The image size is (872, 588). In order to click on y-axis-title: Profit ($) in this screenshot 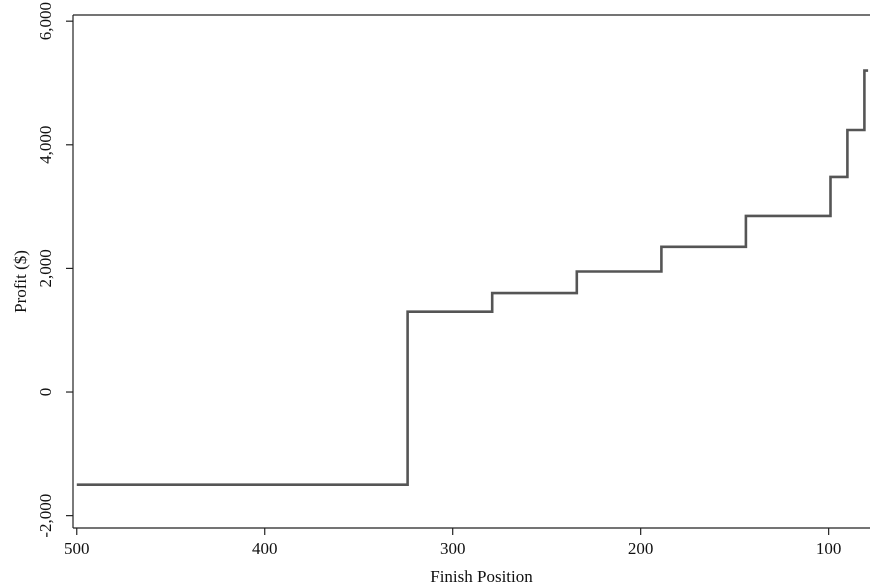, I will do `click(20, 281)`.